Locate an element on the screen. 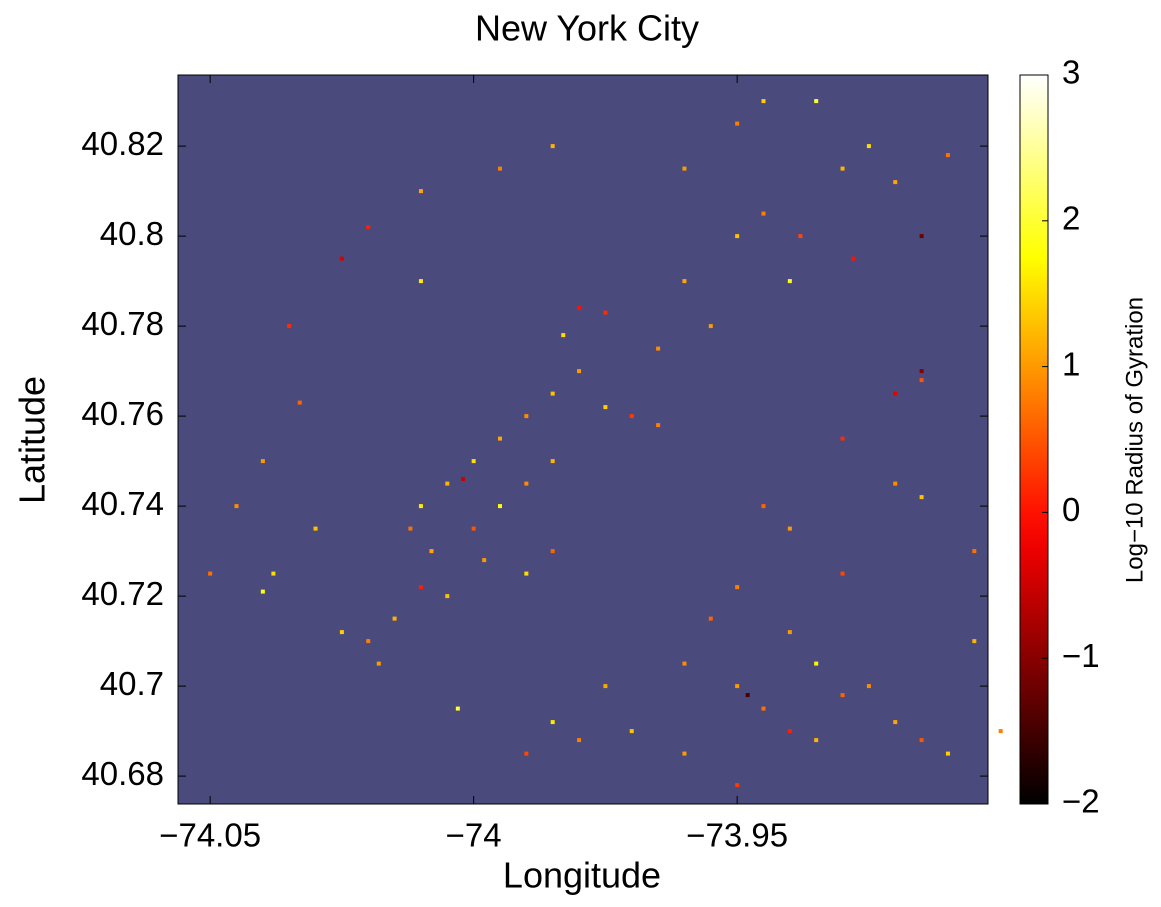  y-tick-label: 40.74 is located at coordinates (122, 503).